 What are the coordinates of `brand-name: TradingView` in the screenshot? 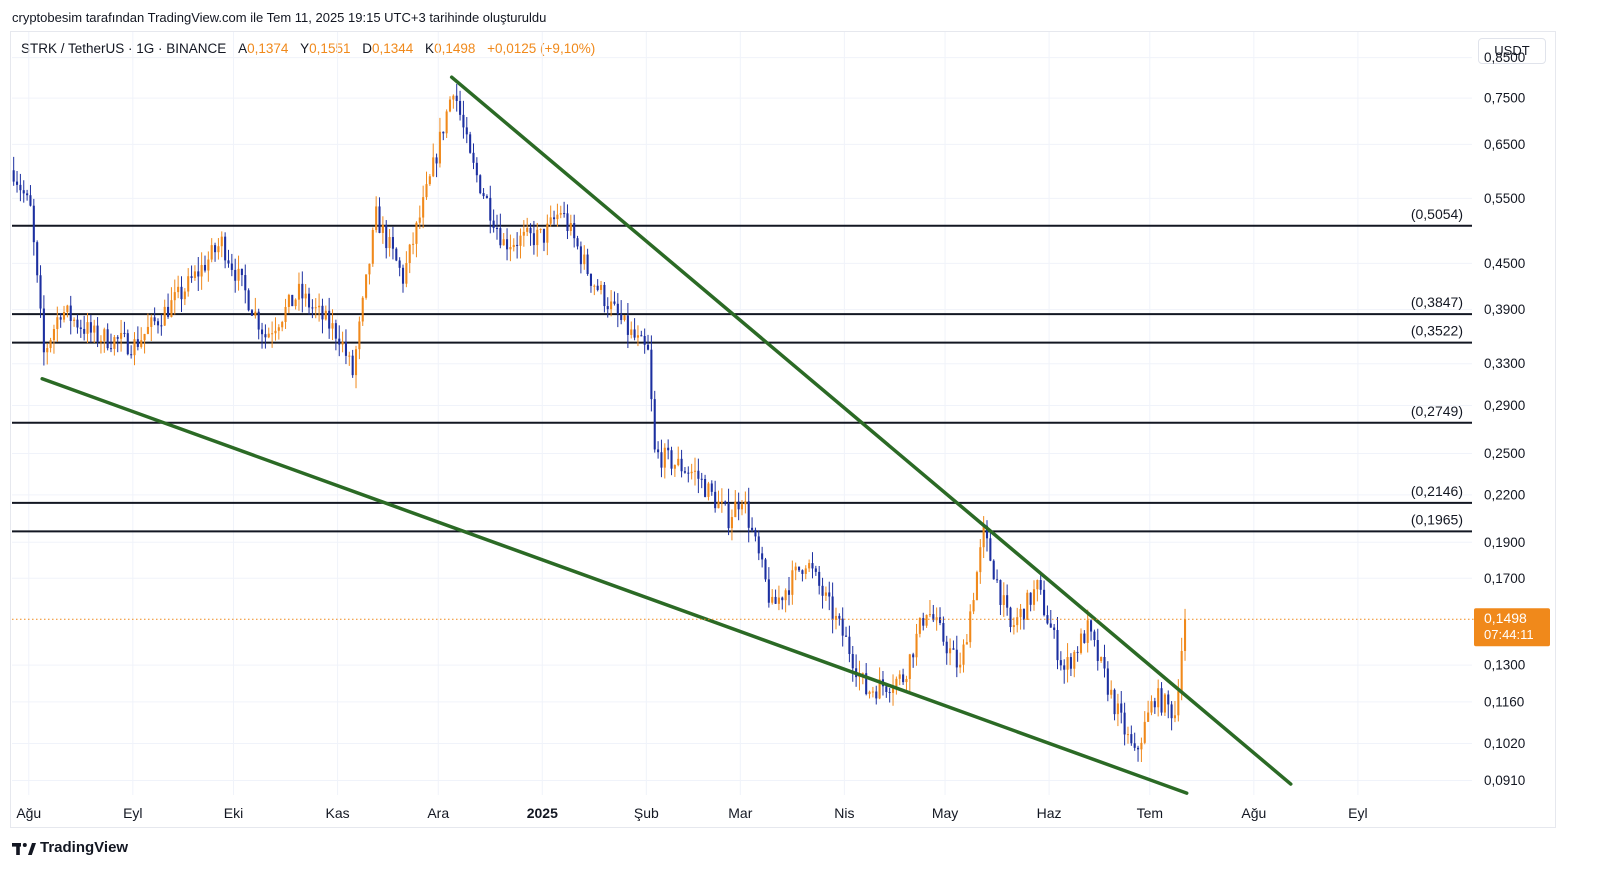 It's located at (84, 847).